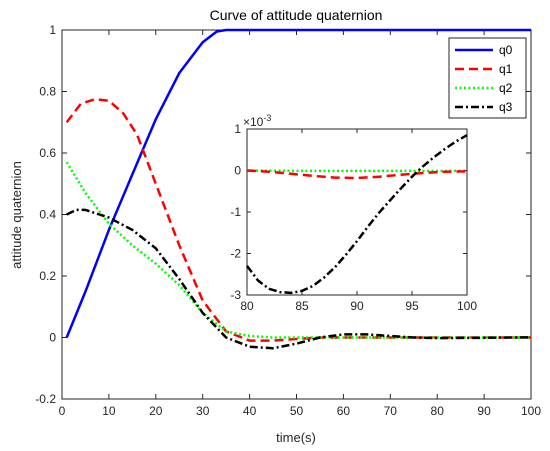 This screenshot has width=550, height=451. What do you see at coordinates (62, 411) in the screenshot?
I see `x-tick-label: 0` at bounding box center [62, 411].